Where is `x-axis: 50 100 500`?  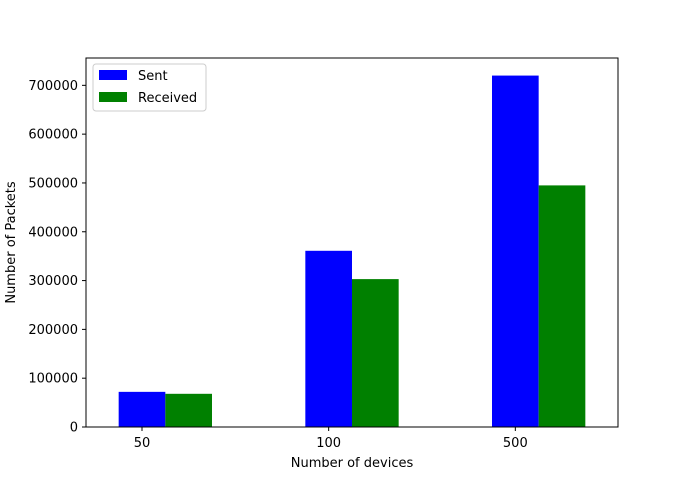 x-axis: 50 100 500 is located at coordinates (331, 439).